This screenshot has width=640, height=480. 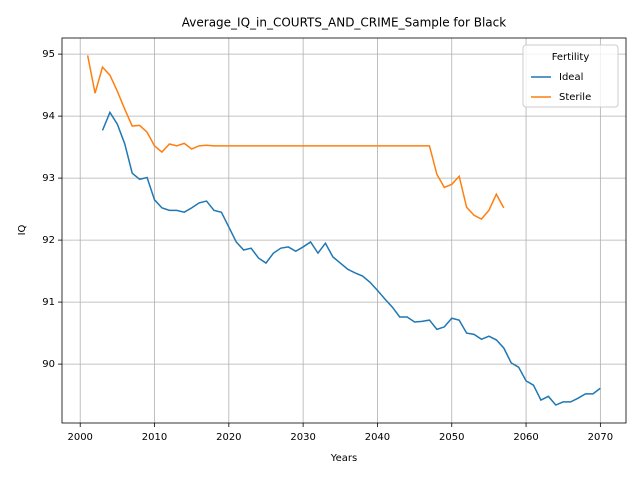 What do you see at coordinates (451, 437) in the screenshot?
I see `x-tick-label: 2050` at bounding box center [451, 437].